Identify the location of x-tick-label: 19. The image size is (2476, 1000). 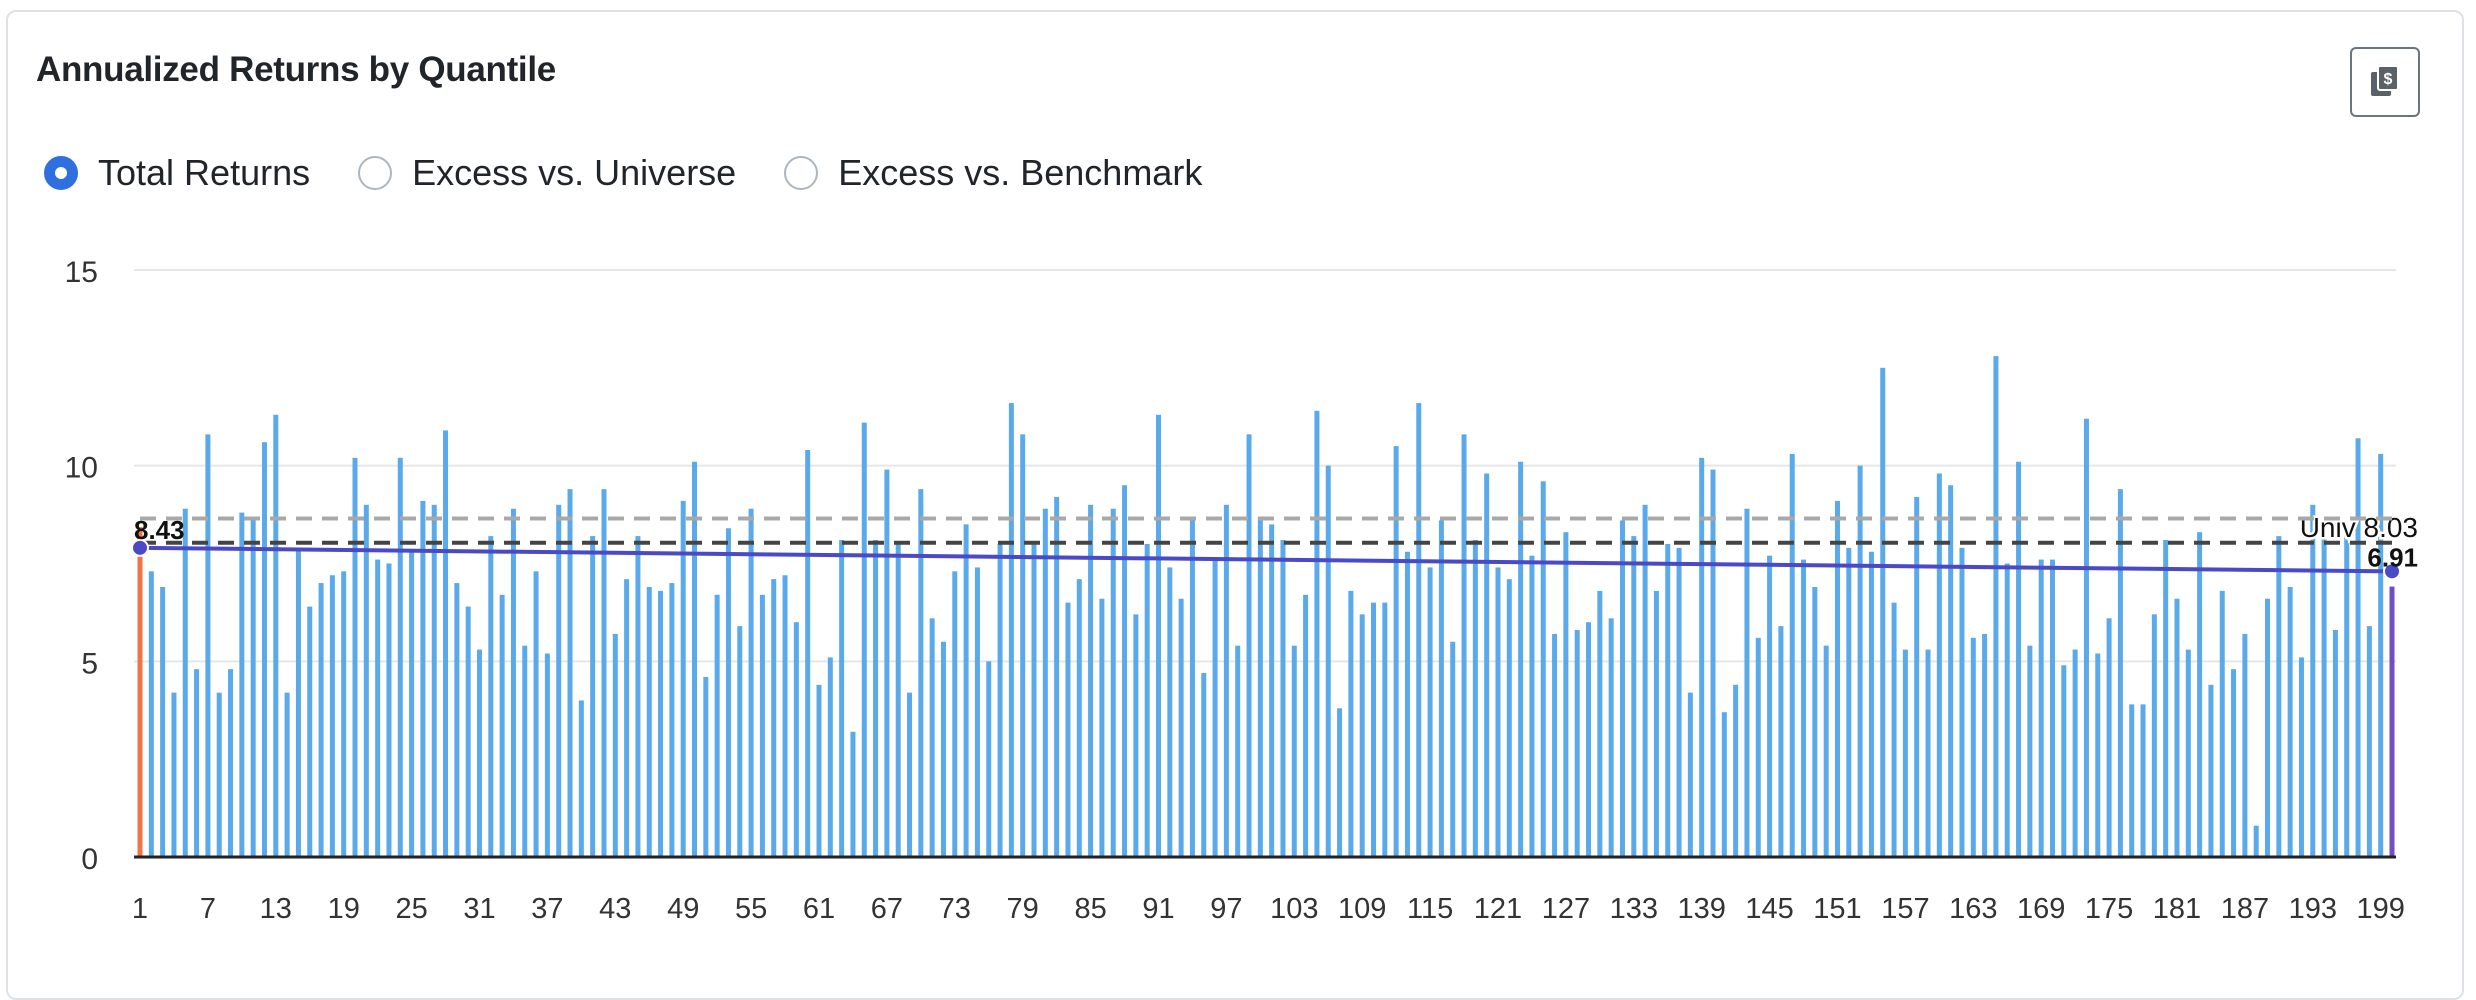
(344, 909).